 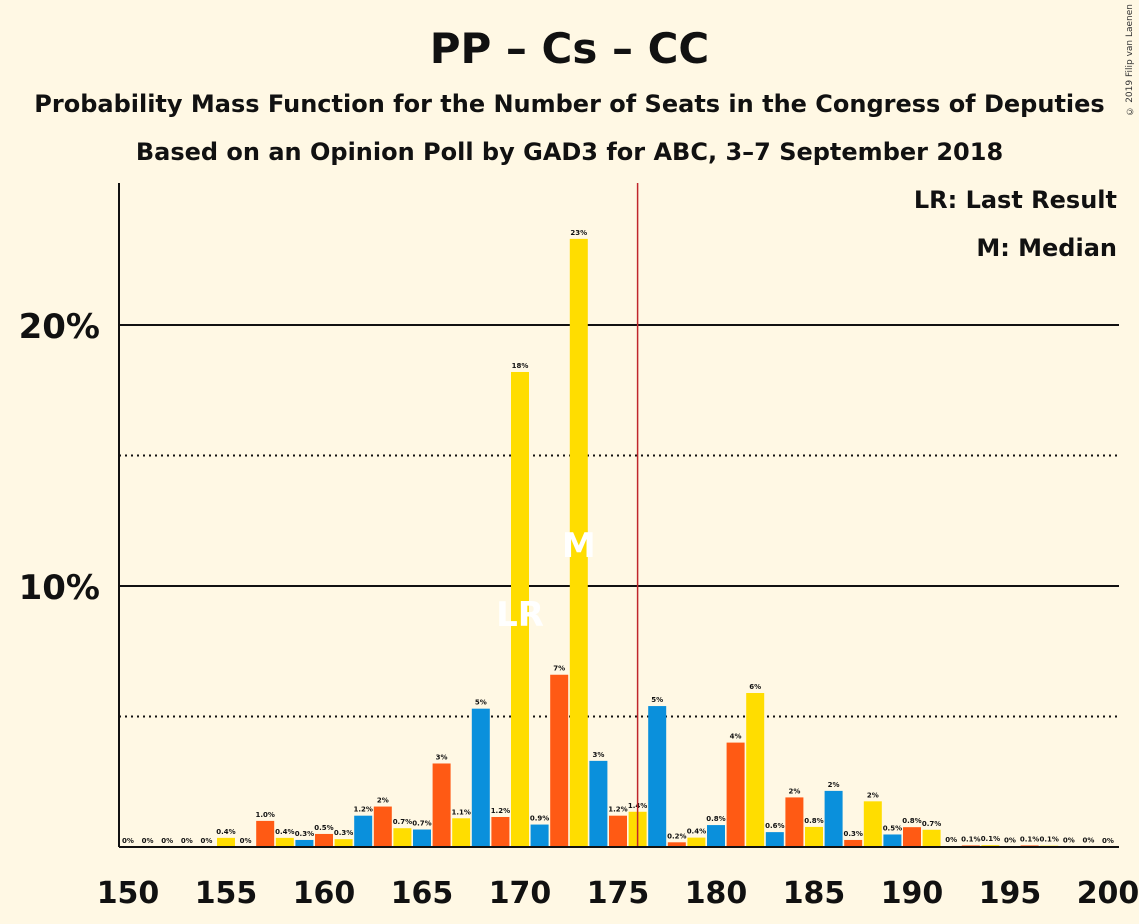 What do you see at coordinates (1088, 841) in the screenshot?
I see `bar-label-199: 0%` at bounding box center [1088, 841].